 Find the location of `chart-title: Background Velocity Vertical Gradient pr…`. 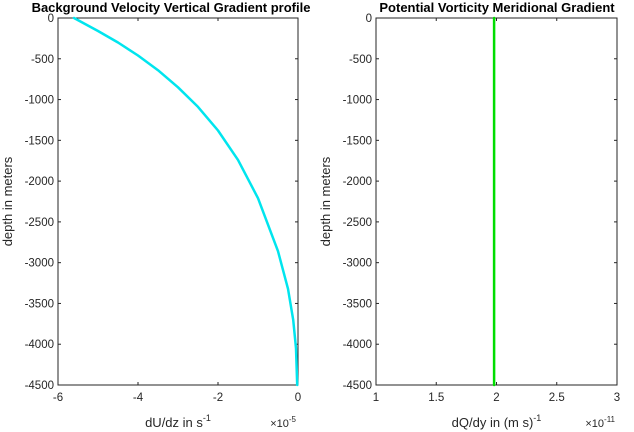

chart-title: Background Velocity Vertical Gradient pr… is located at coordinates (171, 7).